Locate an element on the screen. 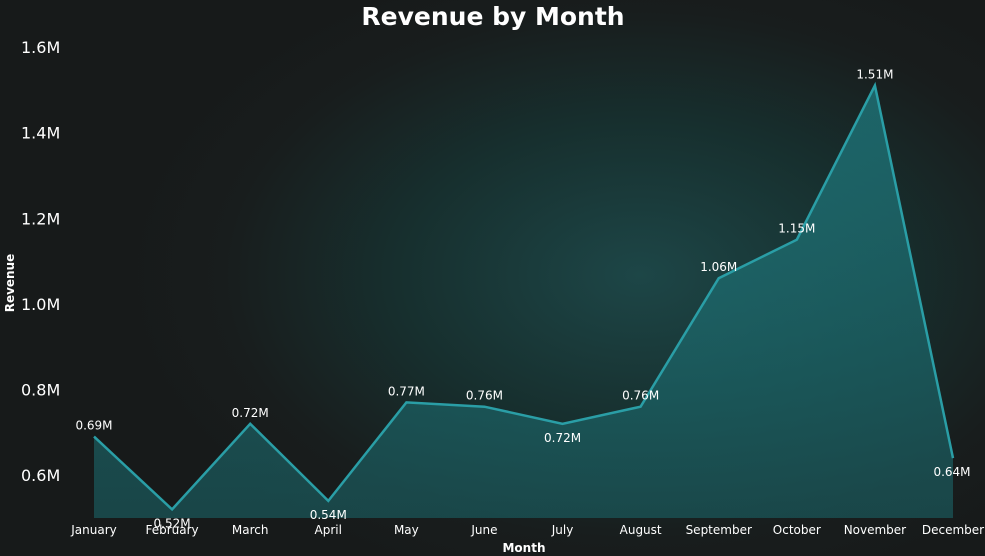 This screenshot has width=985, height=556. data-label: 0.77M is located at coordinates (406, 391).